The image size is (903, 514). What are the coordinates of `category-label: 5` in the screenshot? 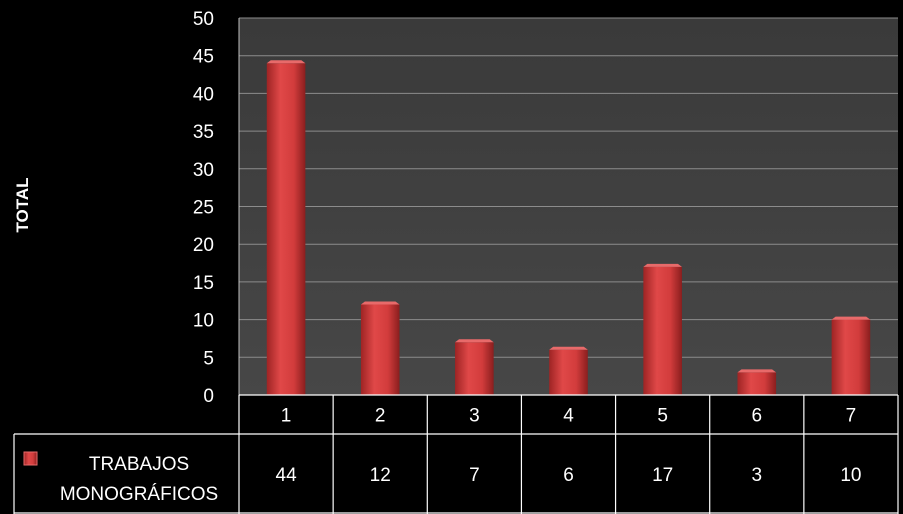 It's located at (662, 416).